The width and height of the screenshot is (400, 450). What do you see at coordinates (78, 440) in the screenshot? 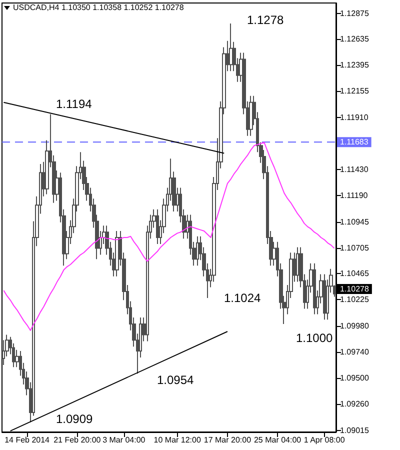
I see `x-tick-label: 21 Feb 20:00` at bounding box center [78, 440].